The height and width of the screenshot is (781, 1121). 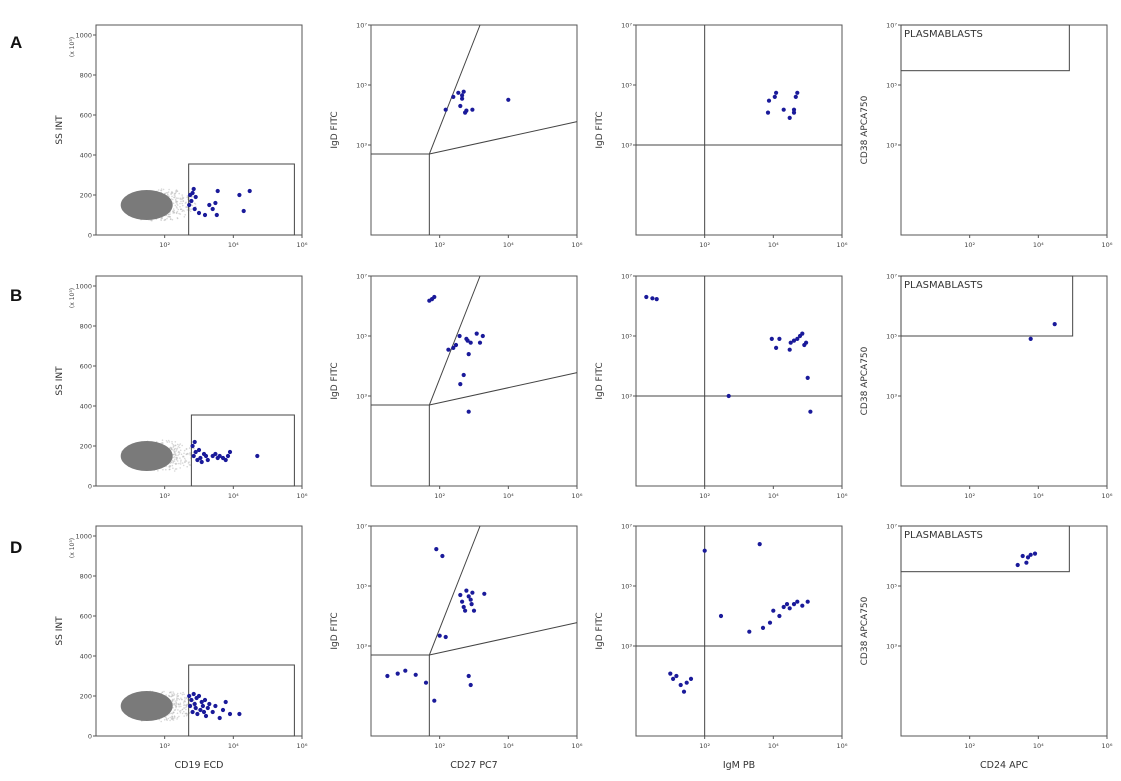 I want to click on y-axis-unit: (x 10³), so click(x=72, y=298).